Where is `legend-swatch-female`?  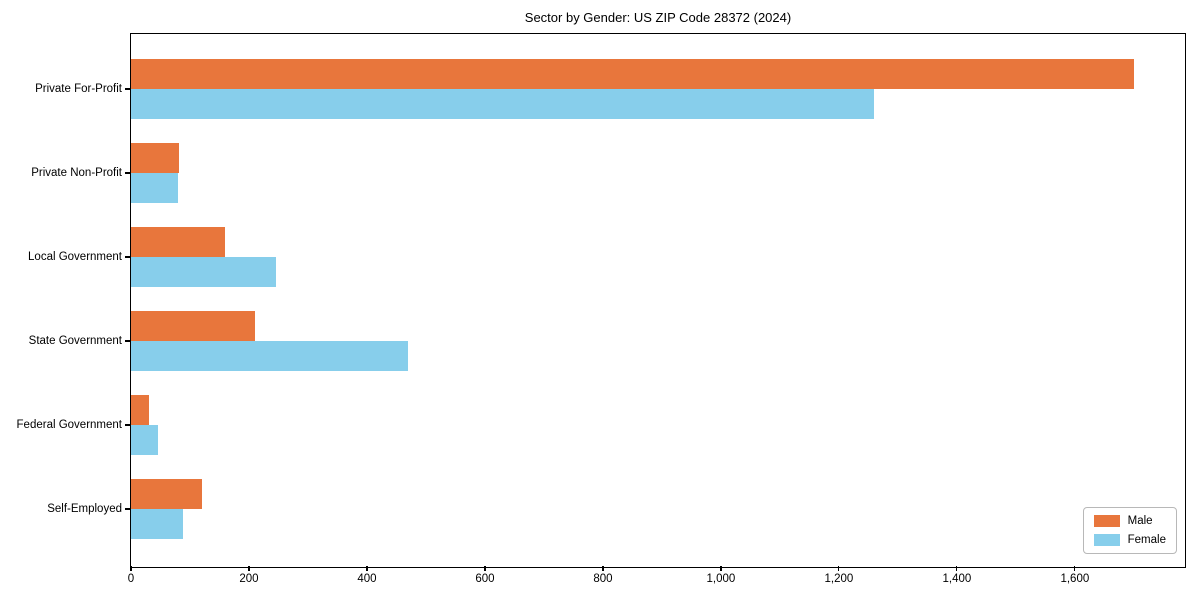 legend-swatch-female is located at coordinates (1106, 540).